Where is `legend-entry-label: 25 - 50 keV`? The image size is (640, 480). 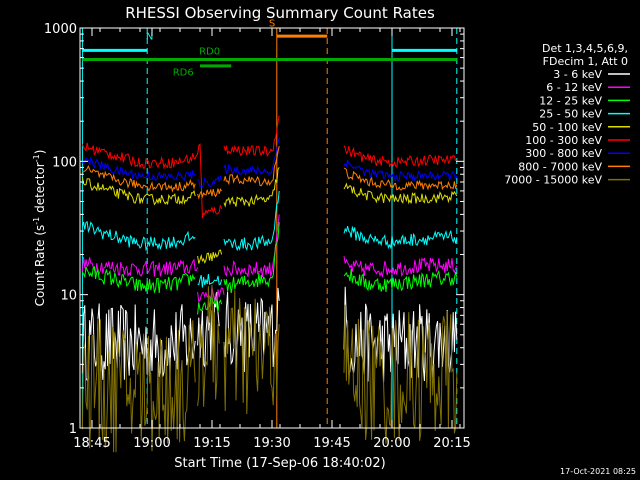
legend-entry-label: 25 - 50 keV is located at coordinates (570, 114).